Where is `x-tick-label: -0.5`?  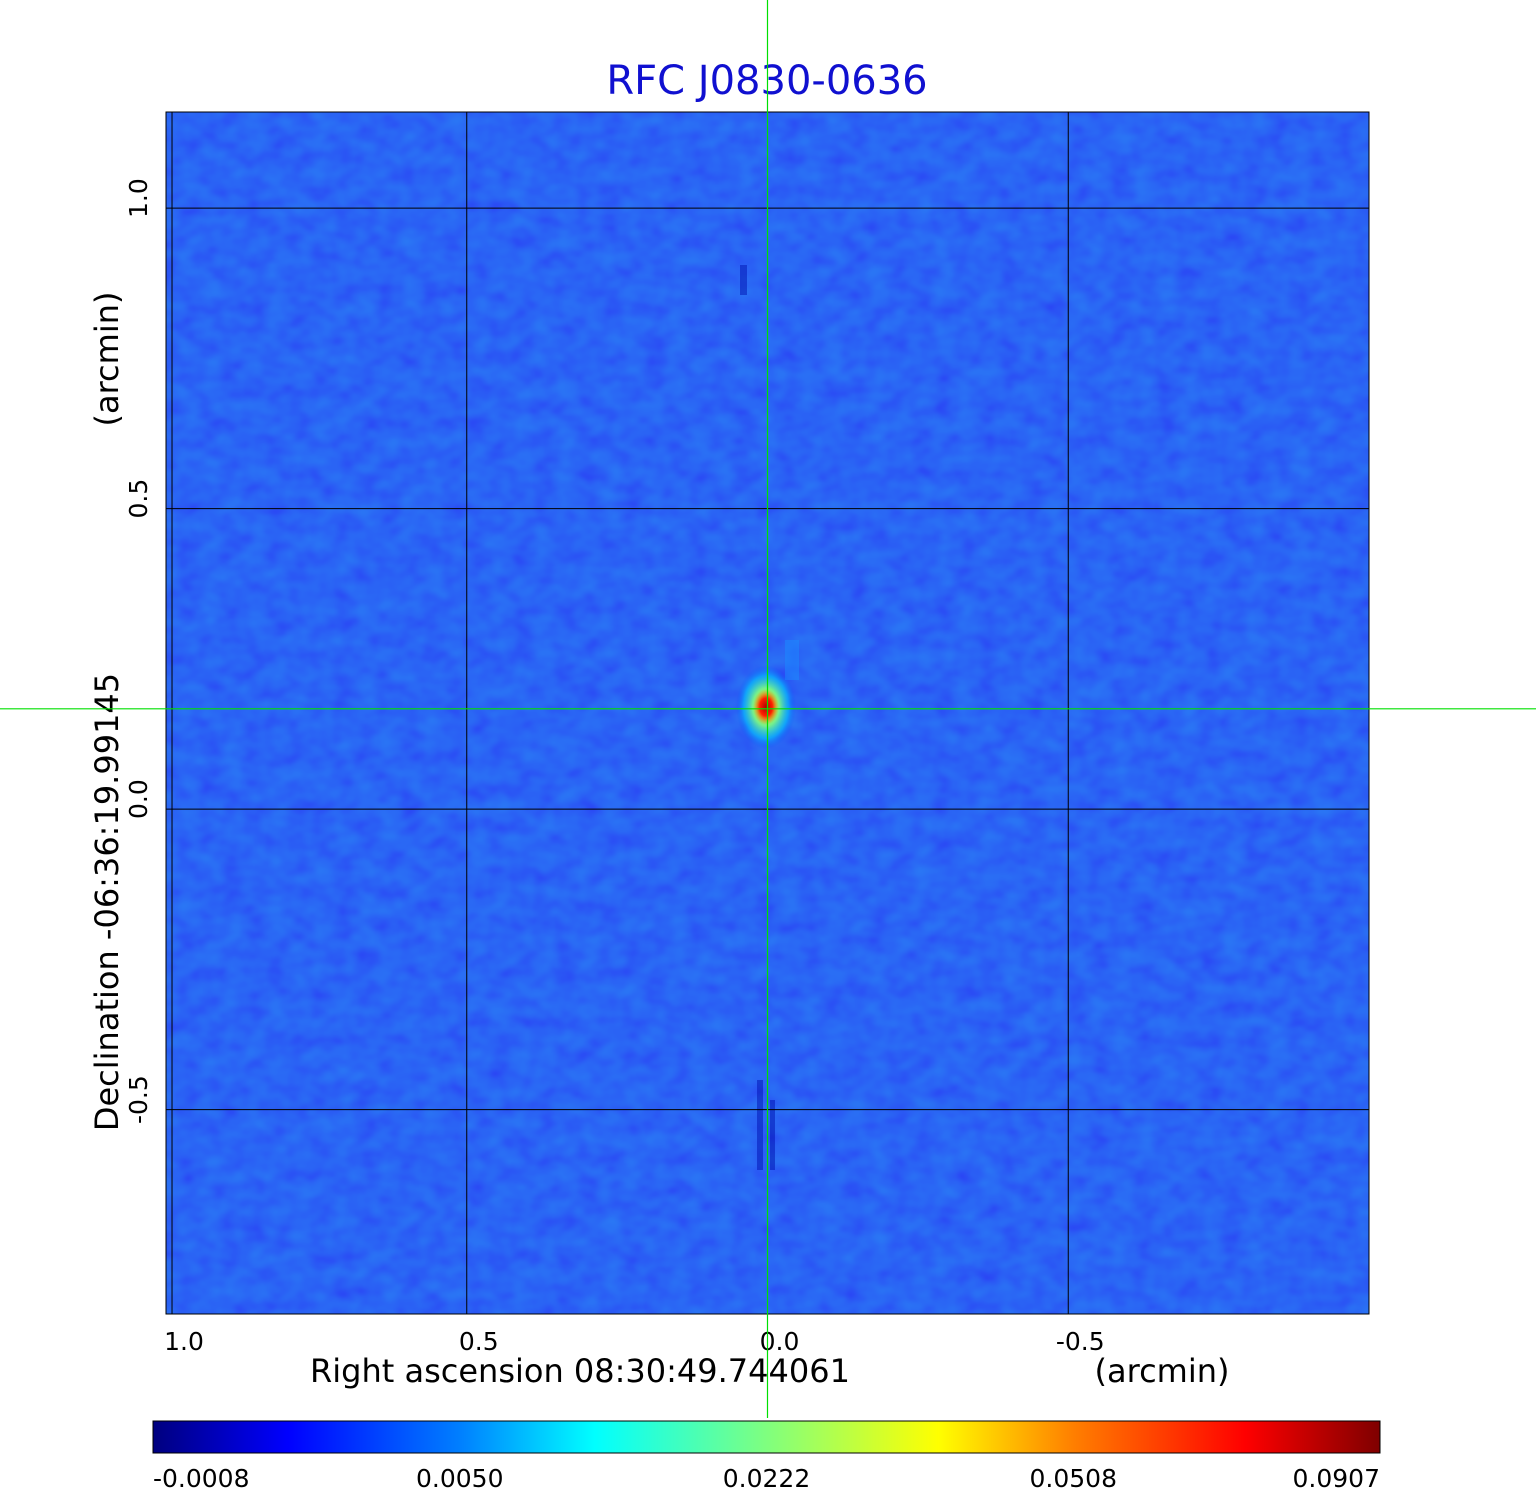
x-tick-label: -0.5 is located at coordinates (1080, 1341).